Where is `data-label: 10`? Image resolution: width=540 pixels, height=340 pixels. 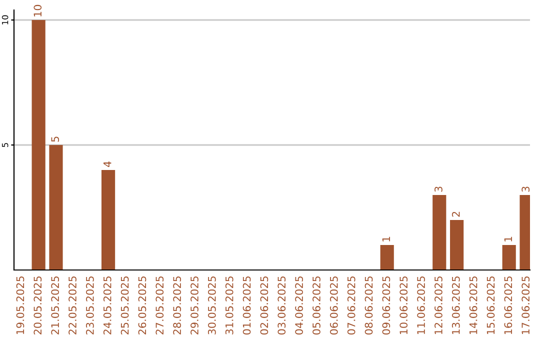
data-label: 10 is located at coordinates (38, 10).